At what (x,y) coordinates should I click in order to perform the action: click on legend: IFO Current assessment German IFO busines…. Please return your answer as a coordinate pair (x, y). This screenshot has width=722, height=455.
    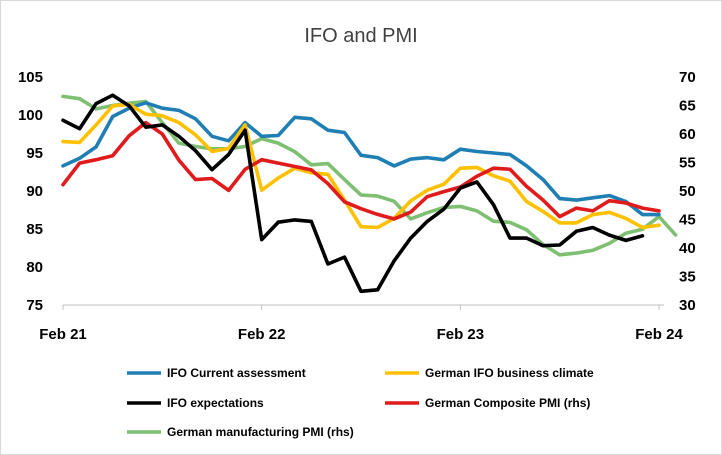
    Looking at the image, I should click on (360, 402).